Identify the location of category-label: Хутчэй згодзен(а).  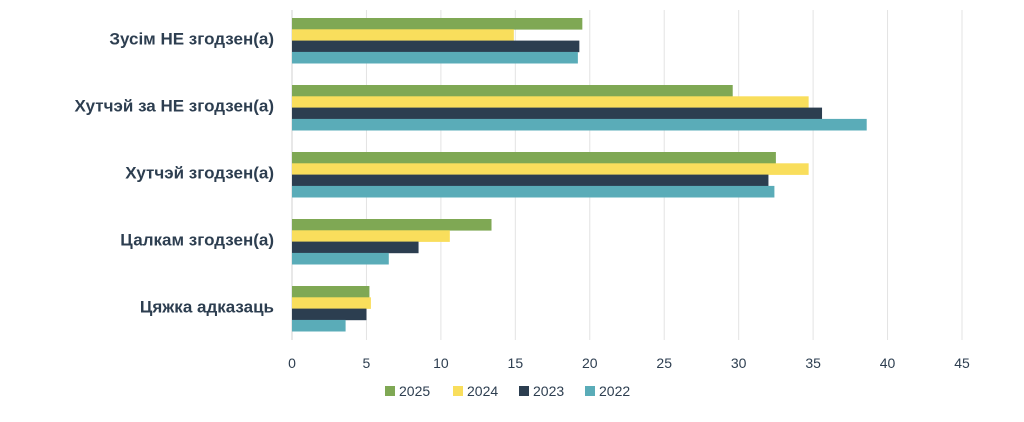
(199, 173).